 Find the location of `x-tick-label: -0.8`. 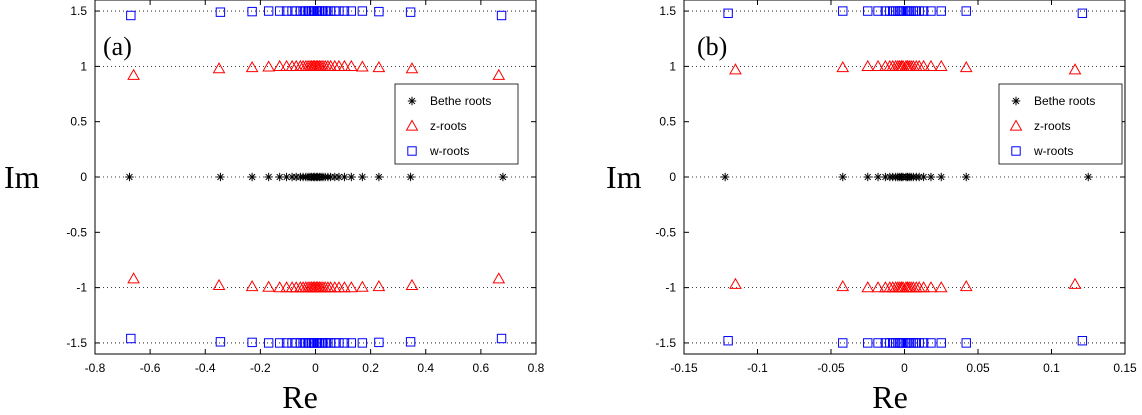

x-tick-label: -0.8 is located at coordinates (95, 368).